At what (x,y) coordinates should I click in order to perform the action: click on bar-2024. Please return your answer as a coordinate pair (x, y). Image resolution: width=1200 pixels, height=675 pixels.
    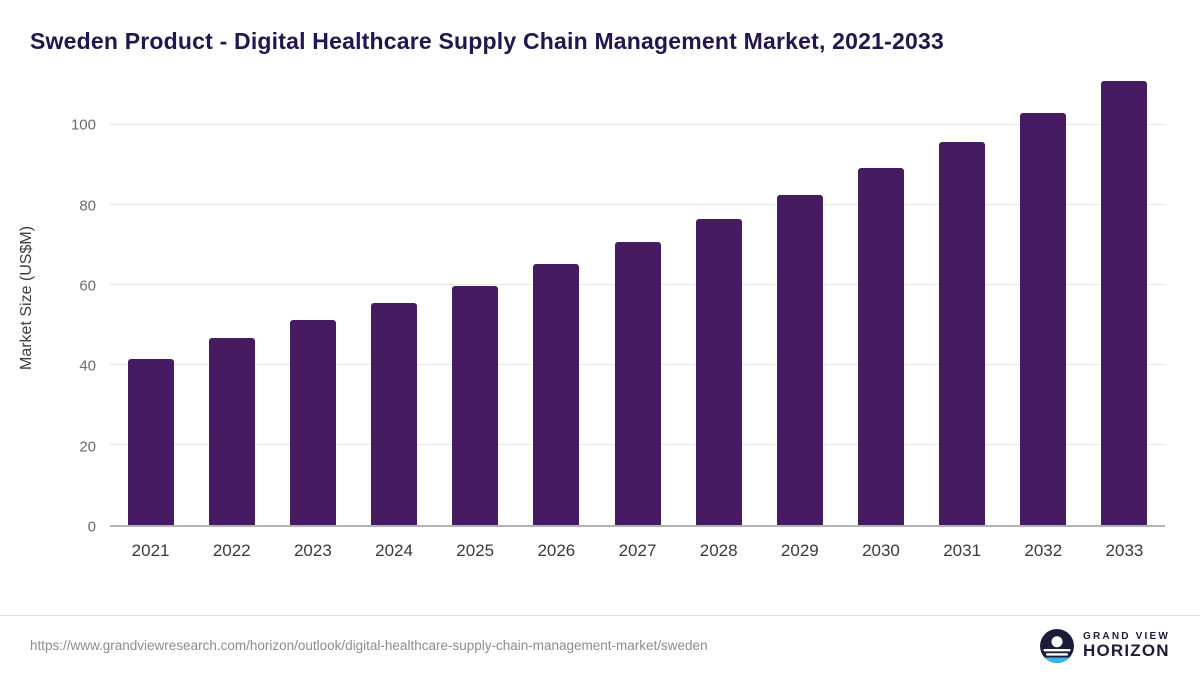
    Looking at the image, I should click on (394, 414).